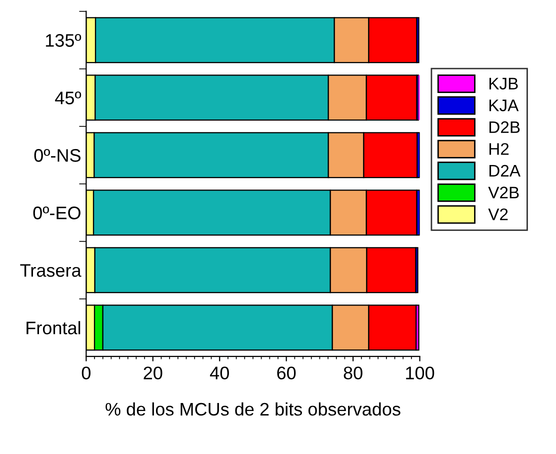 This screenshot has width=556, height=454. I want to click on x-tick-label: 80, so click(353, 373).